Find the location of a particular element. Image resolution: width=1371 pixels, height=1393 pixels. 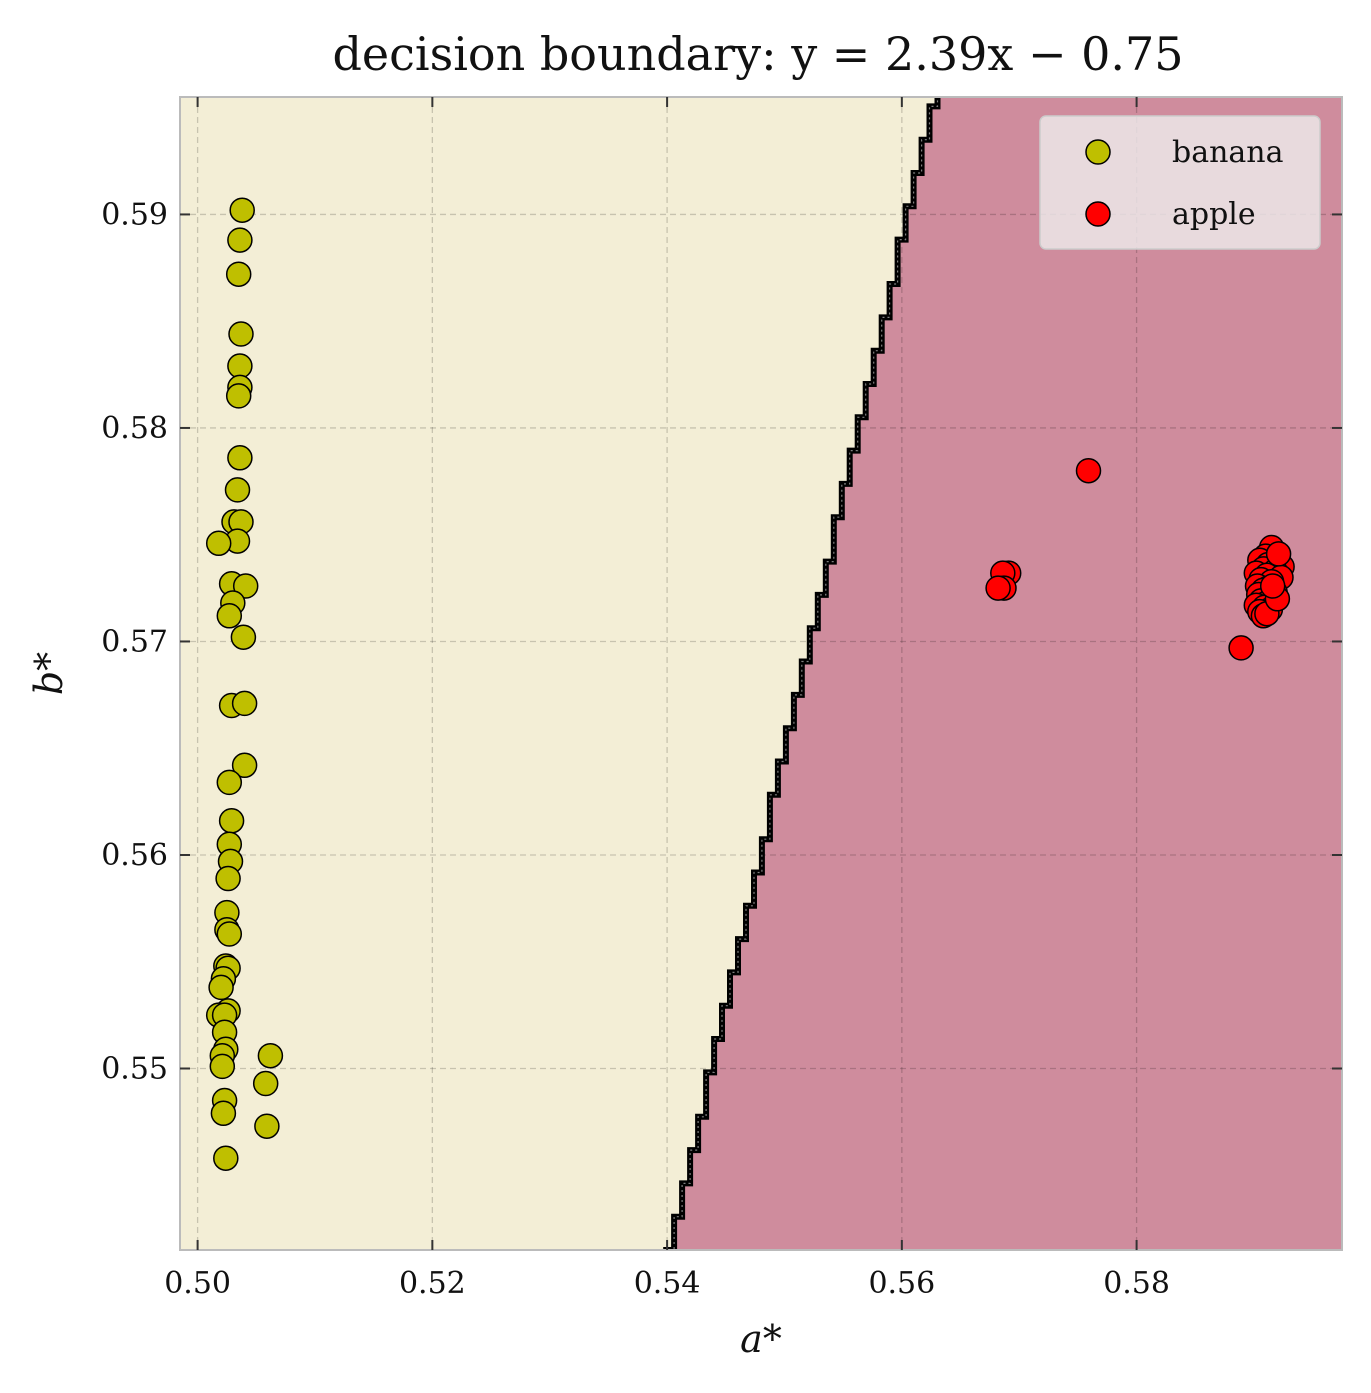

legend-marker-banana is located at coordinates (1098, 152).